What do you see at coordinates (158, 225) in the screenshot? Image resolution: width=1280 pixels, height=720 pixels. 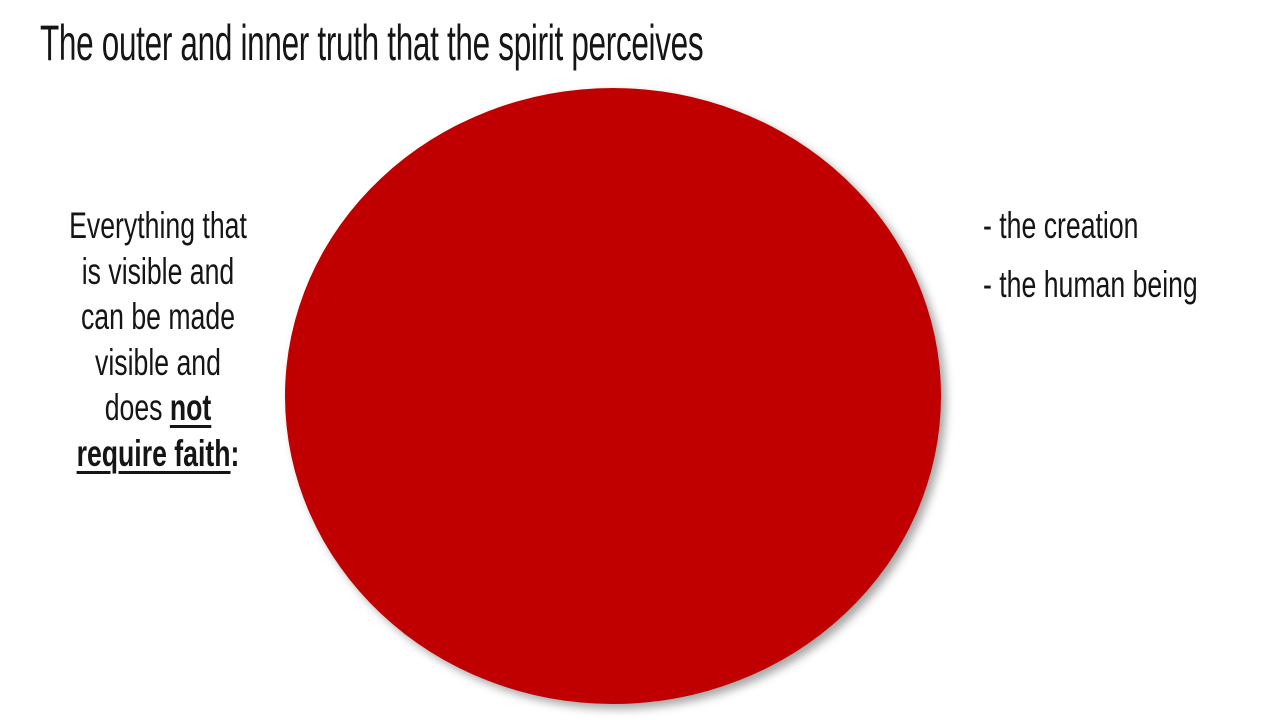 I see `left-caption-line: Everything that` at bounding box center [158, 225].